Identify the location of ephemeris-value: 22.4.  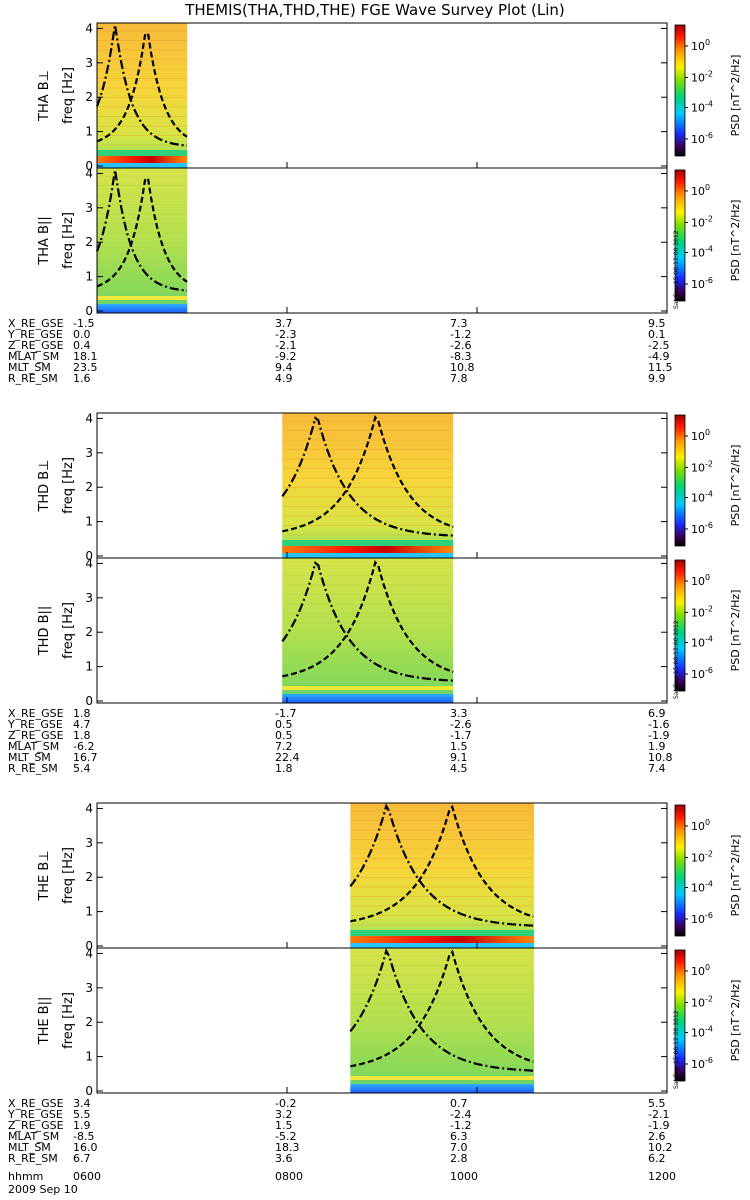
(287, 757).